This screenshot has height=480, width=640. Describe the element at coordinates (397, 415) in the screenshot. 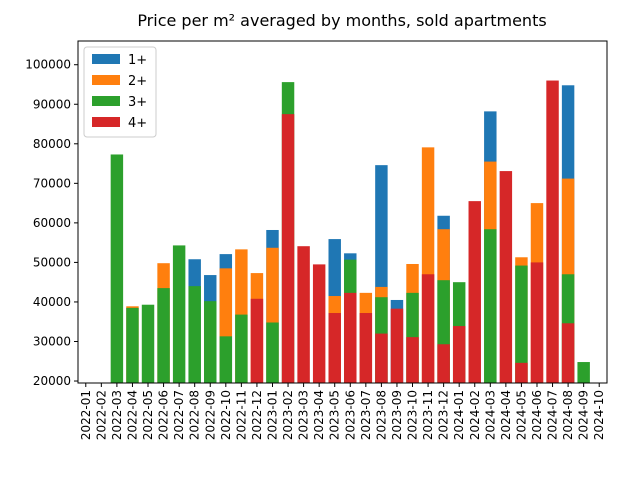

I see `x-tick-label: 2023-09` at that location.